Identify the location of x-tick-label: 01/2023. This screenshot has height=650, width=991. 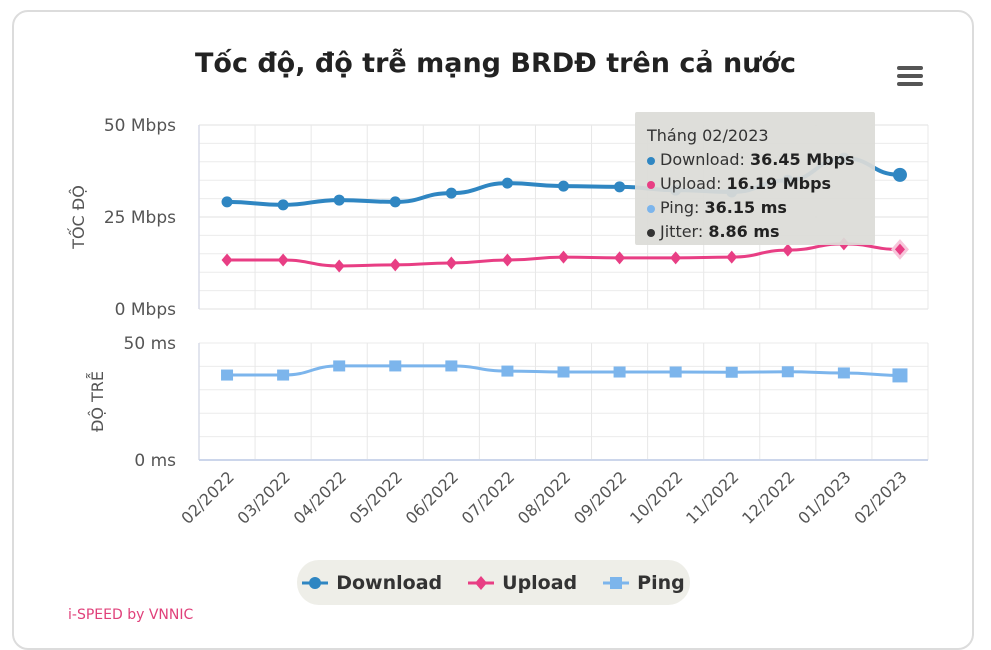
(824, 497).